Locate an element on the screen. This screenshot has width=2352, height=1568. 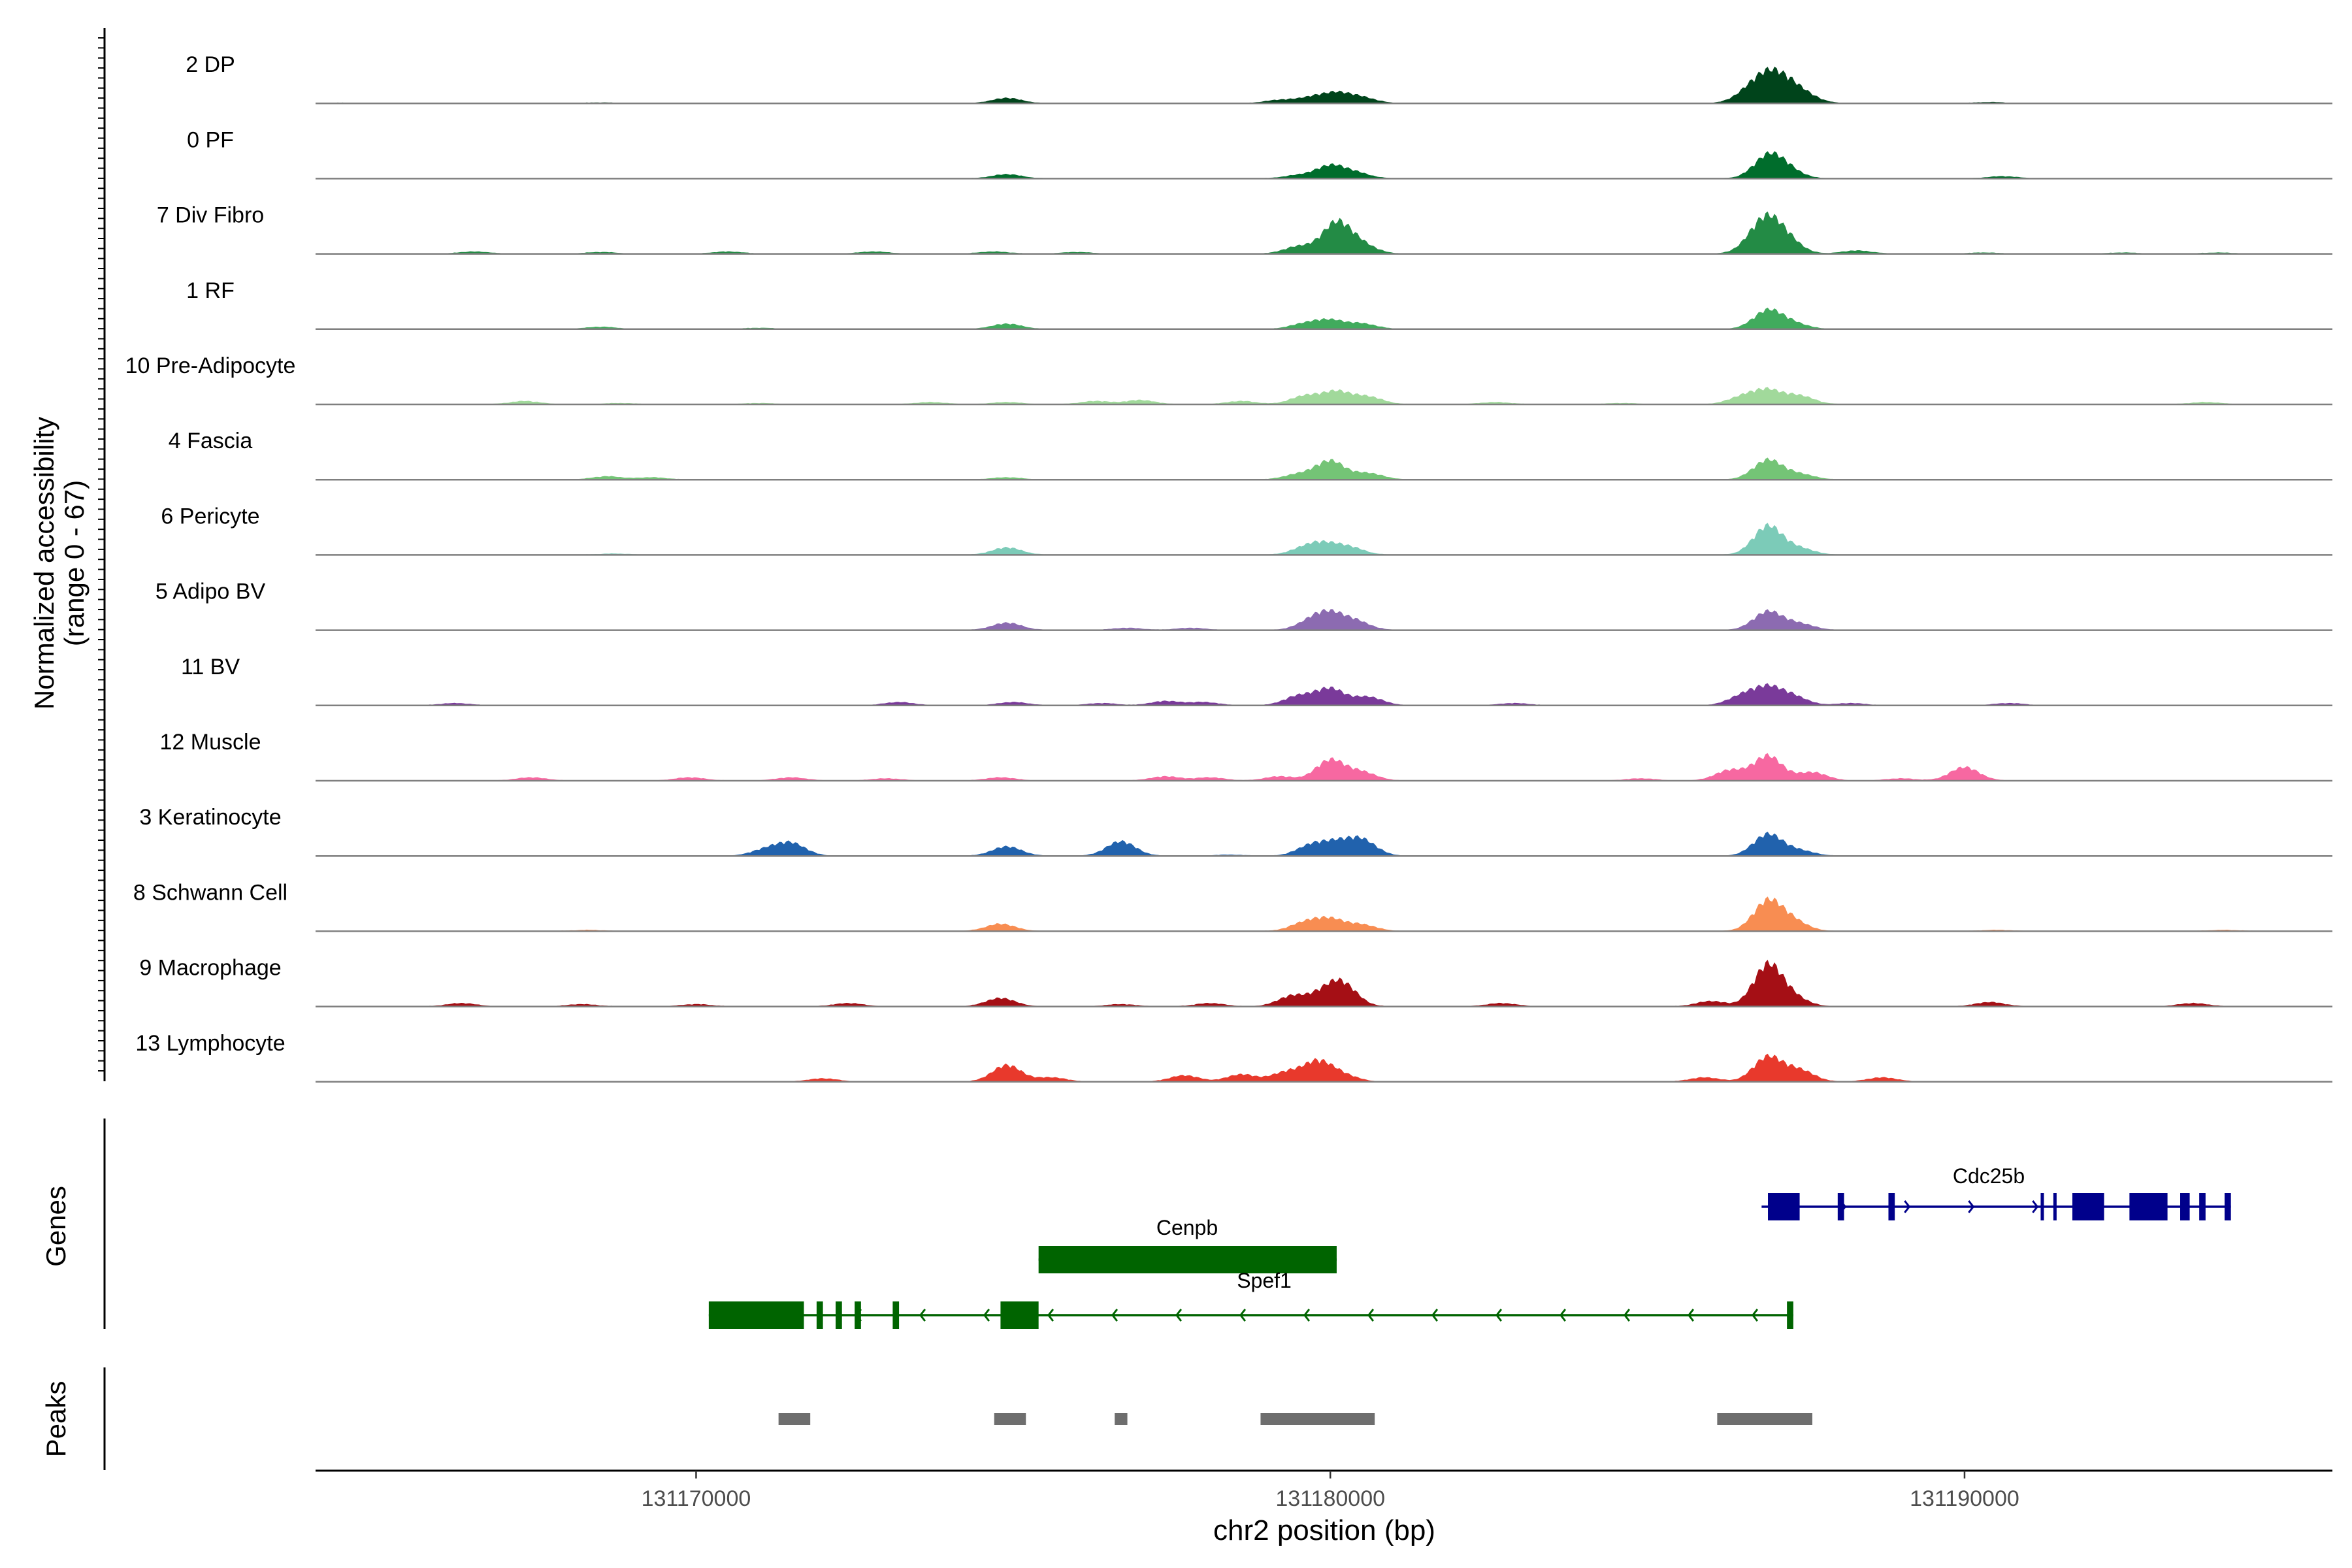
genes-label: Genes is located at coordinates (56, 1226).